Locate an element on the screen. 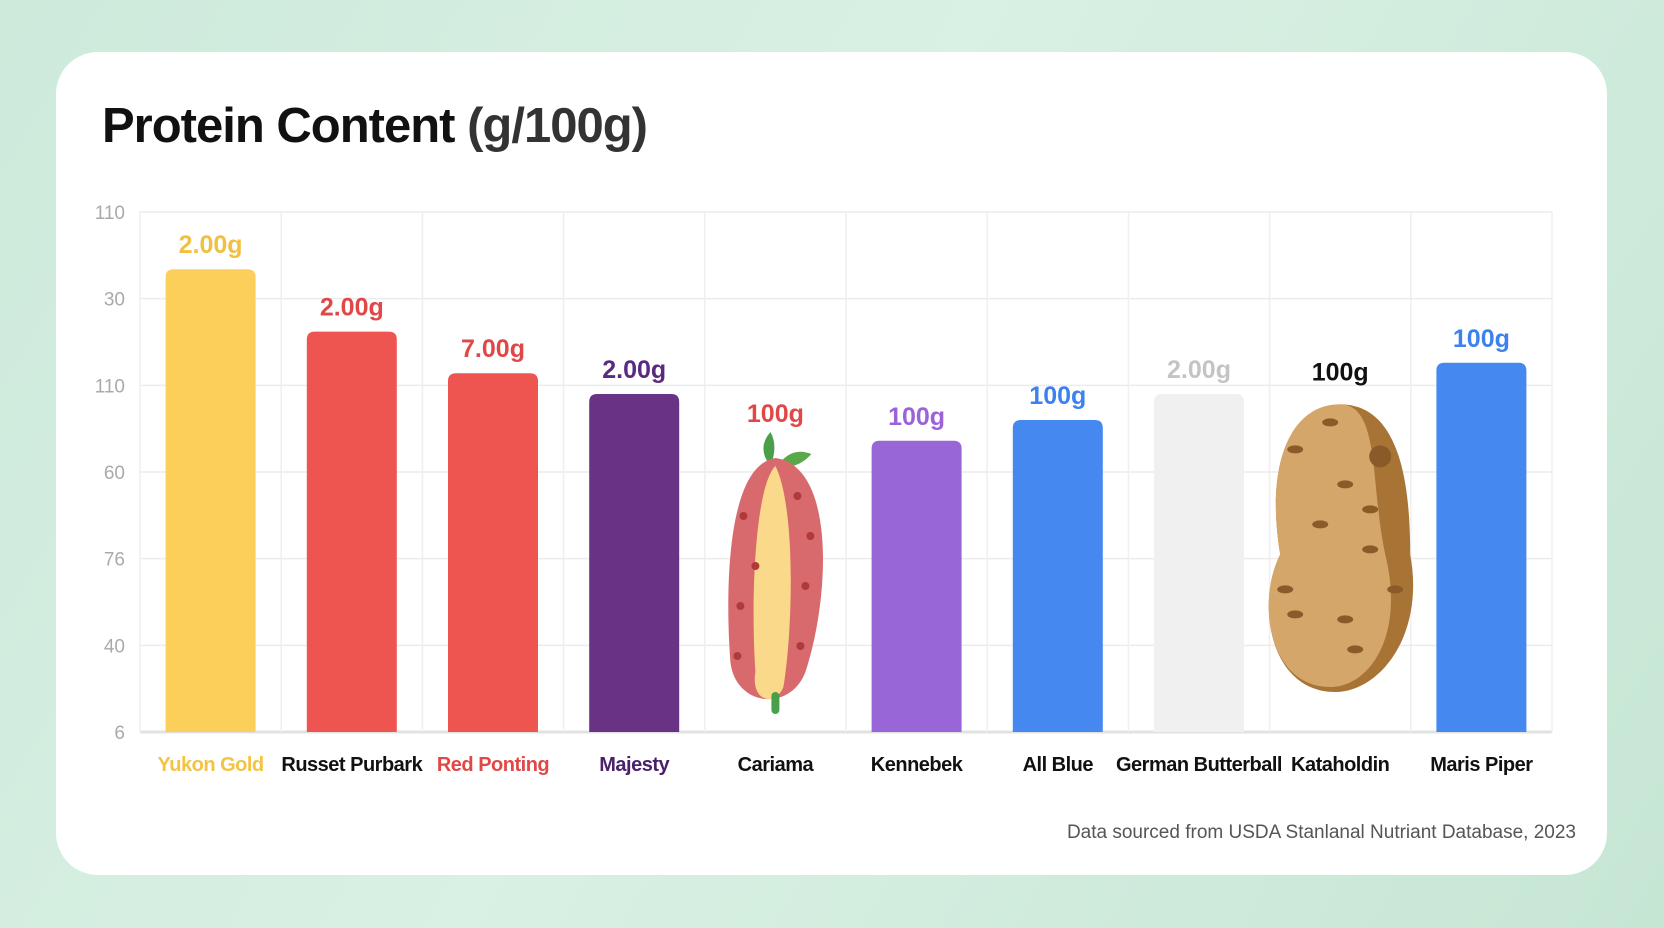 Image resolution: width=1664 pixels, height=928 pixels. sweet-potato-illustration is located at coordinates (775, 573).